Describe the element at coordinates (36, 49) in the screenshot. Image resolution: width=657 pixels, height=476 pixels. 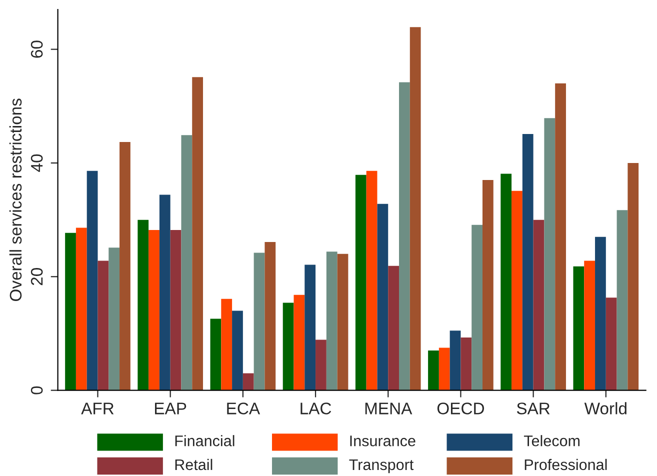
I see `y-tick-label: 60` at that location.